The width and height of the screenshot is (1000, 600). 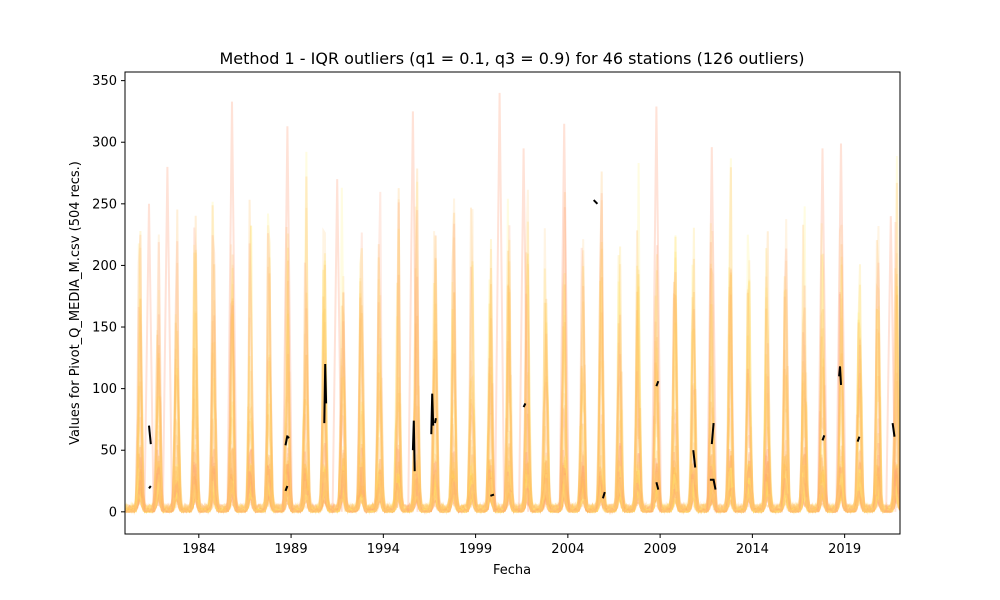 What do you see at coordinates (108, 451) in the screenshot?
I see `y-tick-label: 50` at bounding box center [108, 451].